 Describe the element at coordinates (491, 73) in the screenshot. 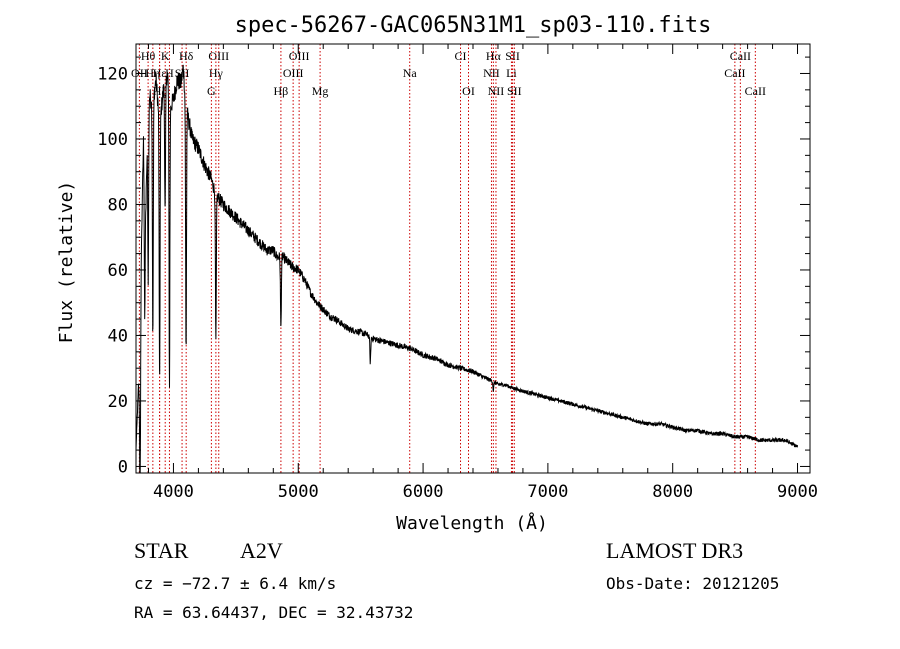

I see `line-marker-label-17: NII` at that location.